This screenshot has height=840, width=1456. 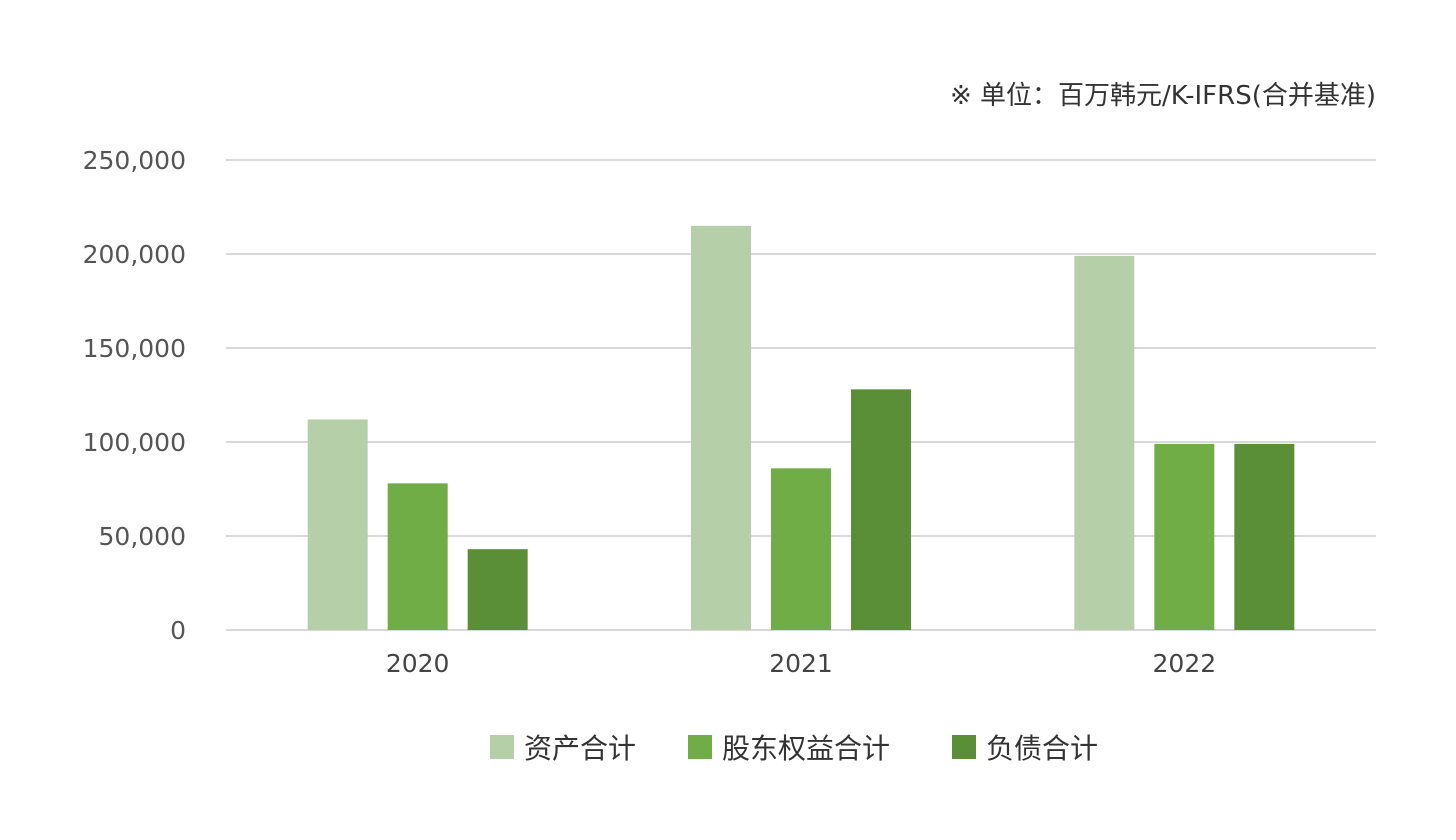 What do you see at coordinates (178, 630) in the screenshot?
I see `y-tick-label: 0` at bounding box center [178, 630].